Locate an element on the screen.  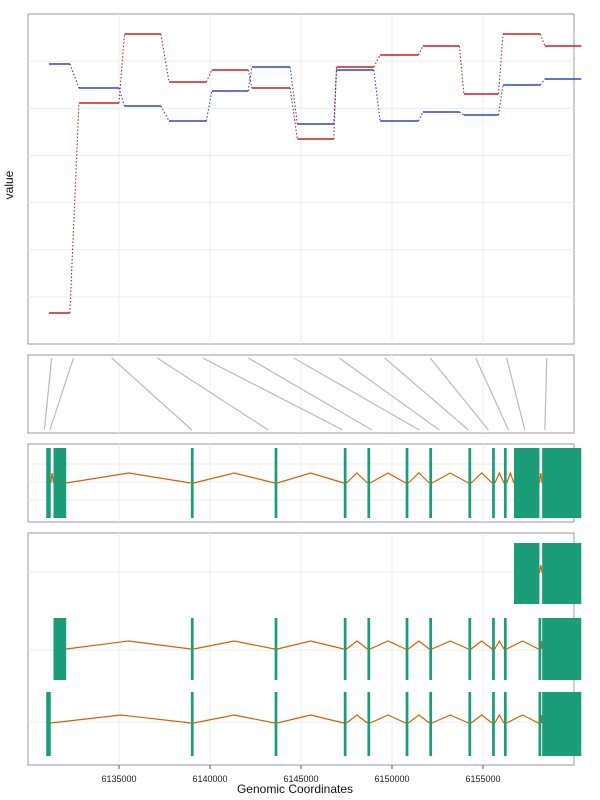
gene-model-track is located at coordinates (314, 483).